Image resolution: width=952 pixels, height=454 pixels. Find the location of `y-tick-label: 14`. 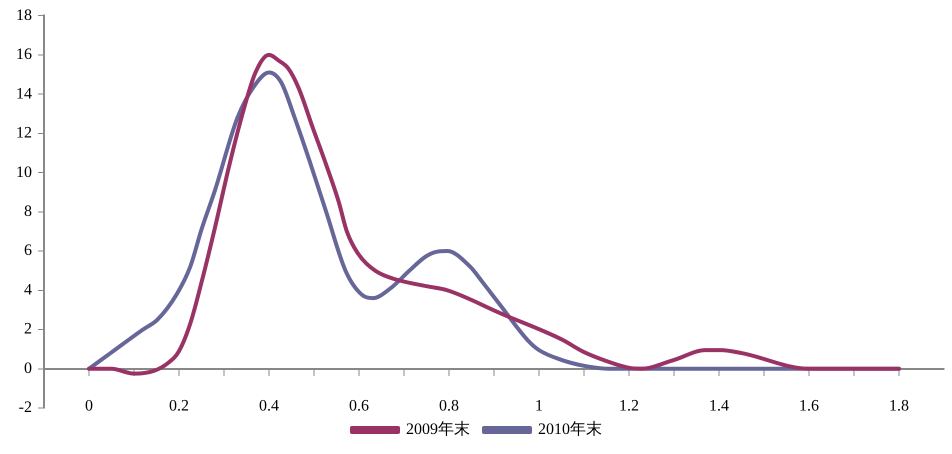

y-tick-label: 14 is located at coordinates (24, 93).